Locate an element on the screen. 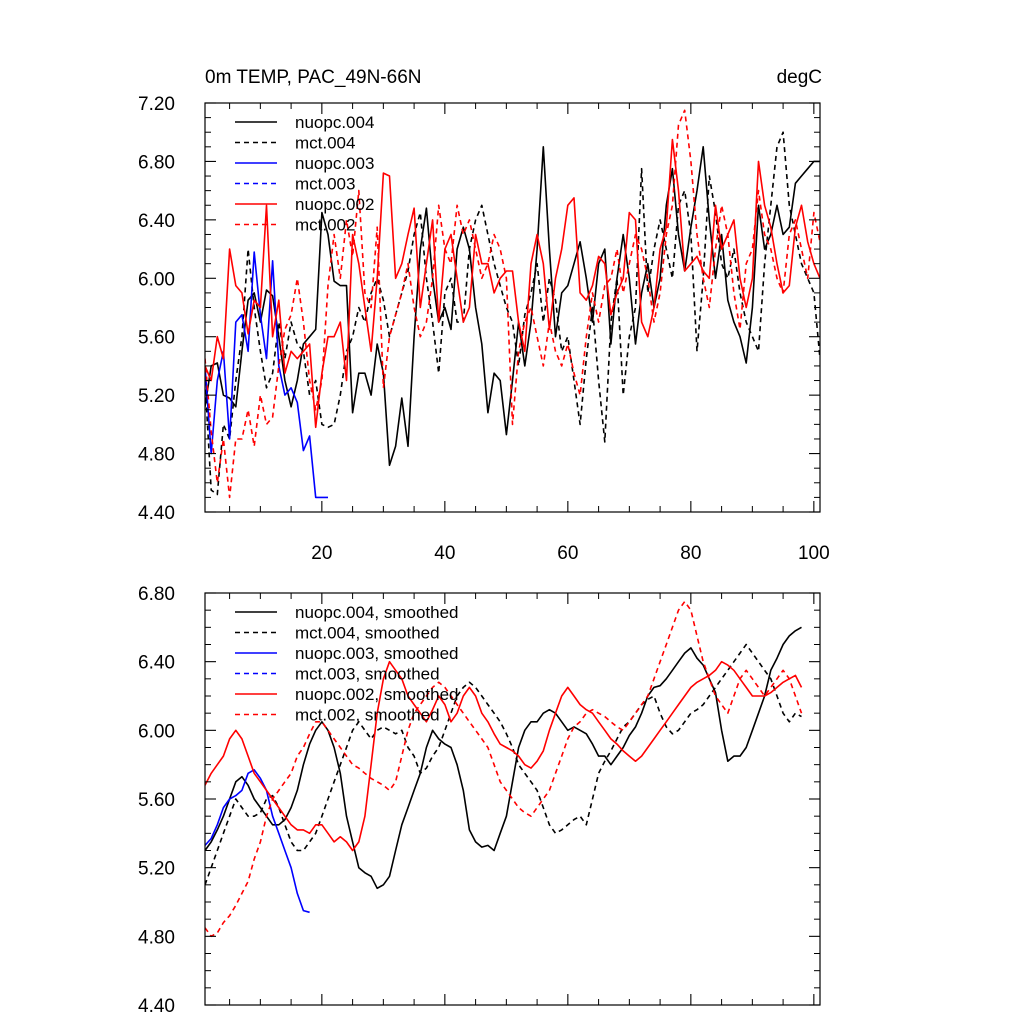  legend-label: mct.004 is located at coordinates (325, 143).